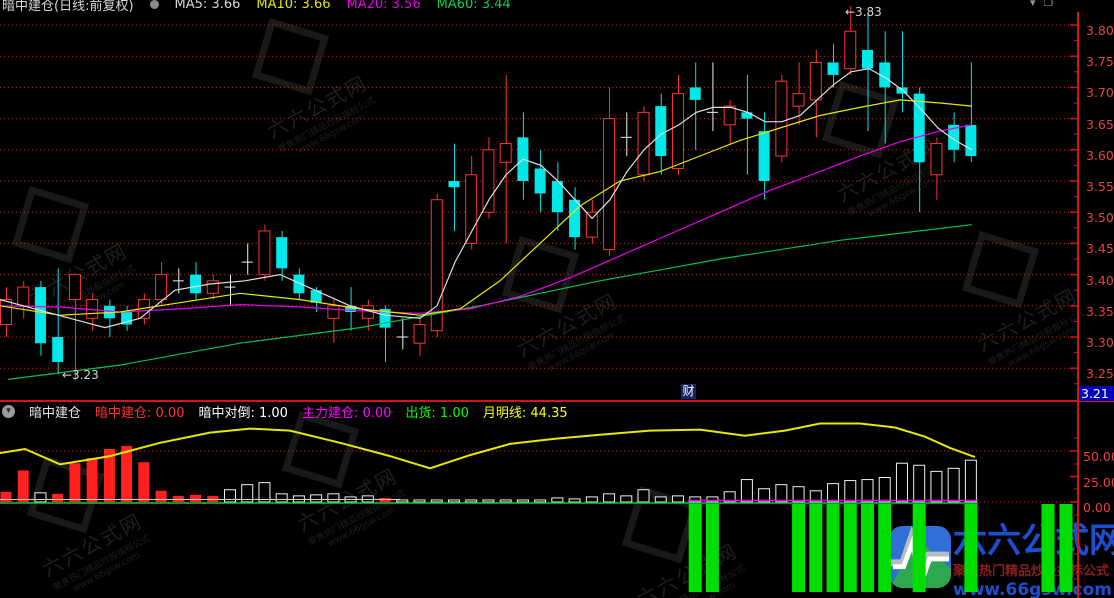  Describe the element at coordinates (473, 6) in the screenshot. I see `ma60-readout: MA60: 3.44` at that location.